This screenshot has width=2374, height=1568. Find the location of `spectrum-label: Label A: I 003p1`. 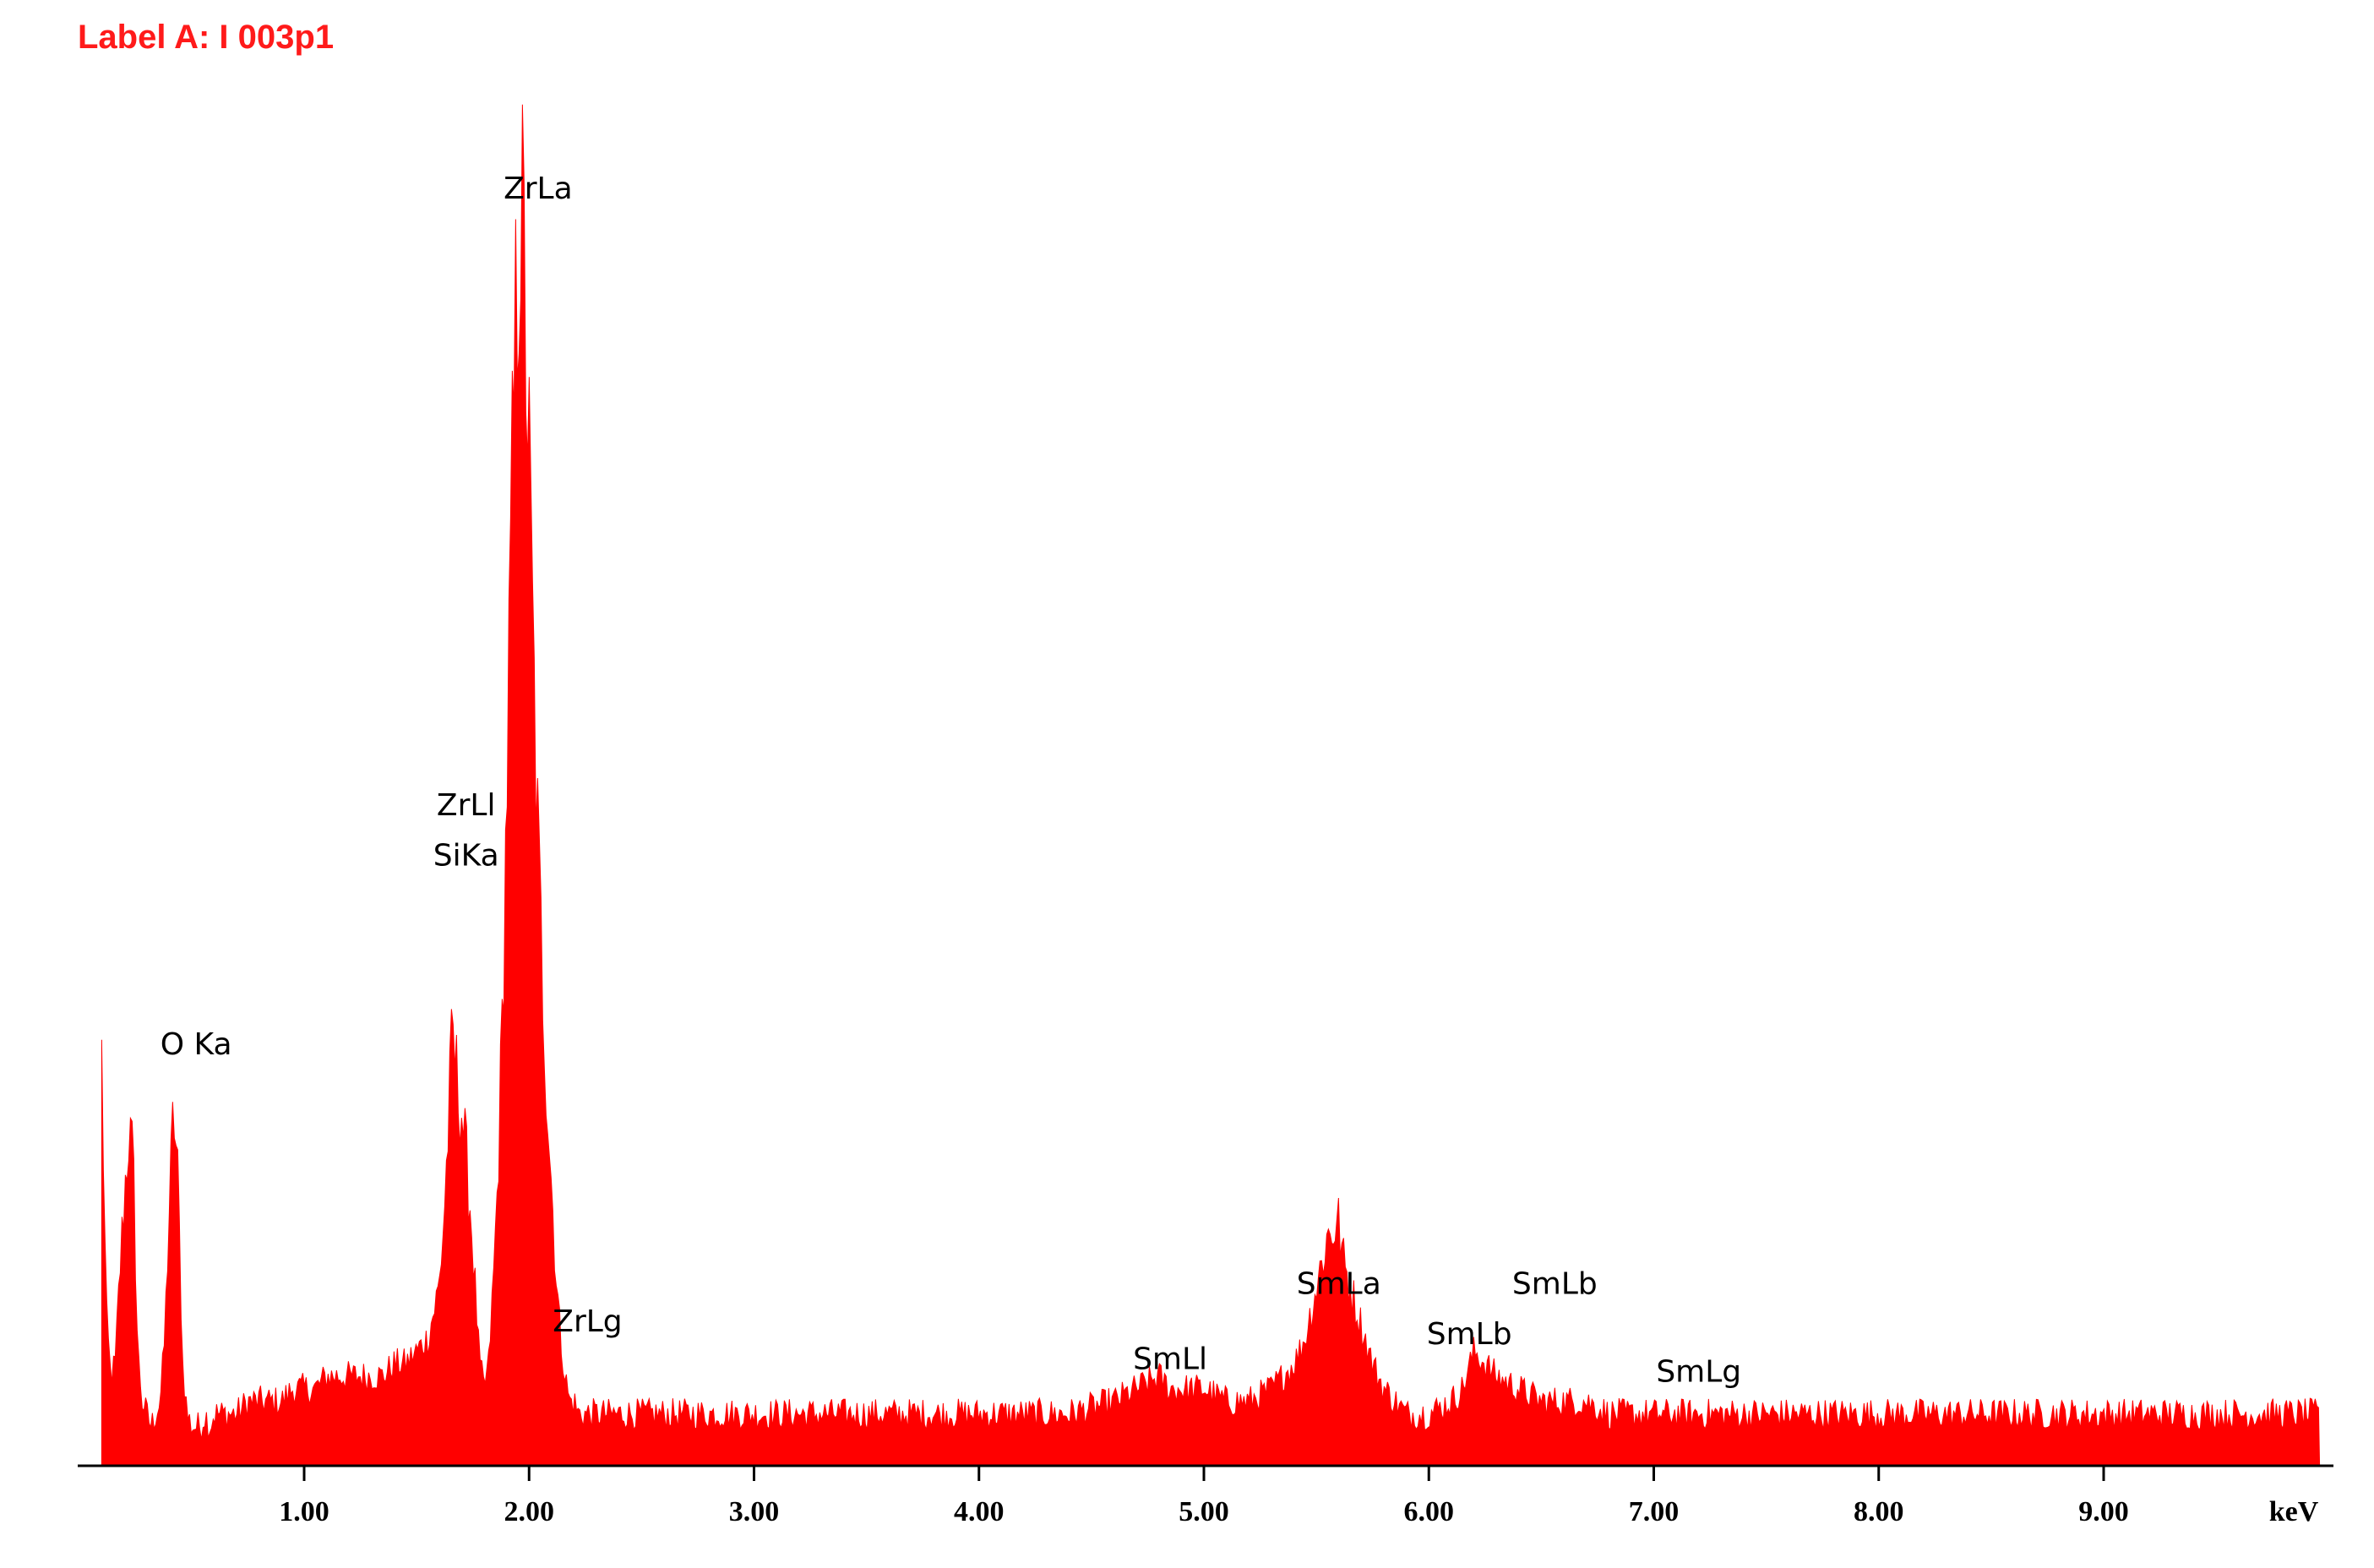

spectrum-label: Label A: I 003p1 is located at coordinates (207, 37).